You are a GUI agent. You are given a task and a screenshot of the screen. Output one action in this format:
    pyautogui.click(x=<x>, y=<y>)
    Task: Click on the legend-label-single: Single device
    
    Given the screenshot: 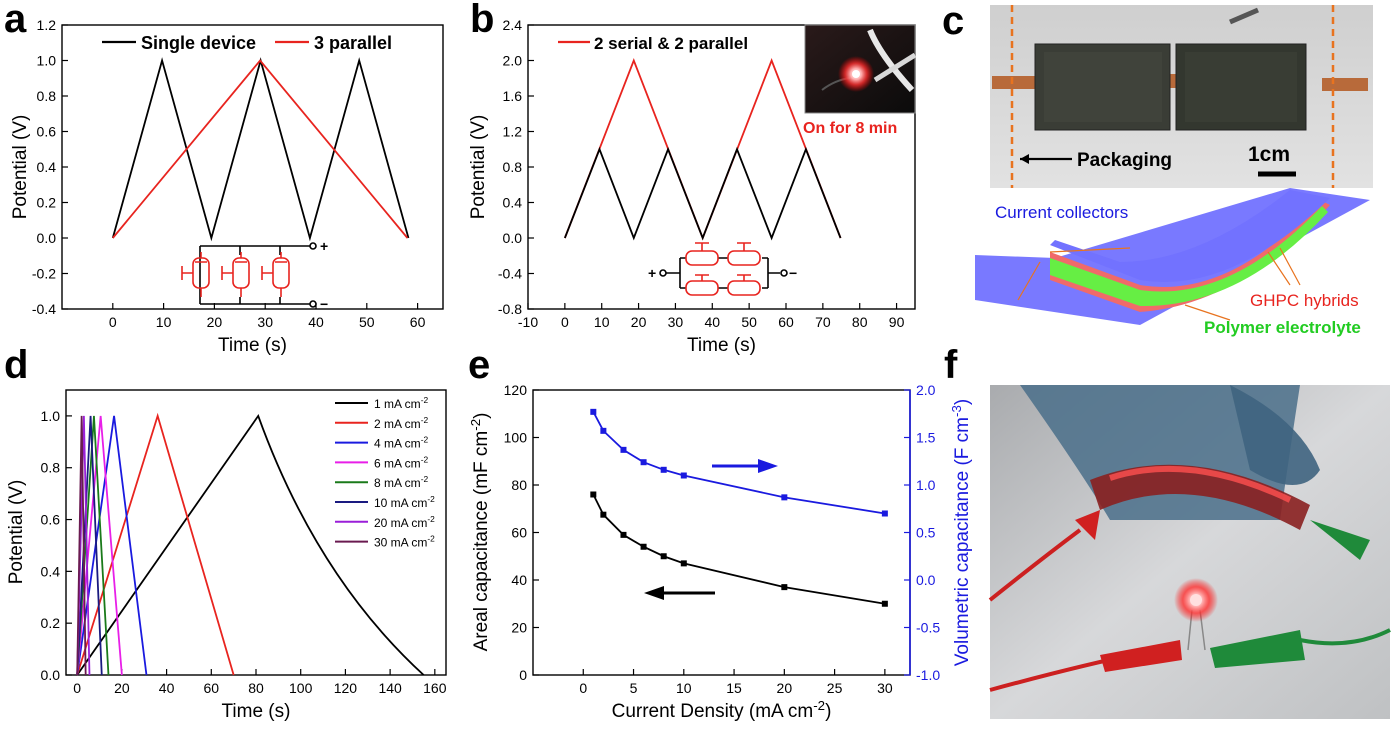 What is the action you would take?
    pyautogui.click(x=198, y=43)
    